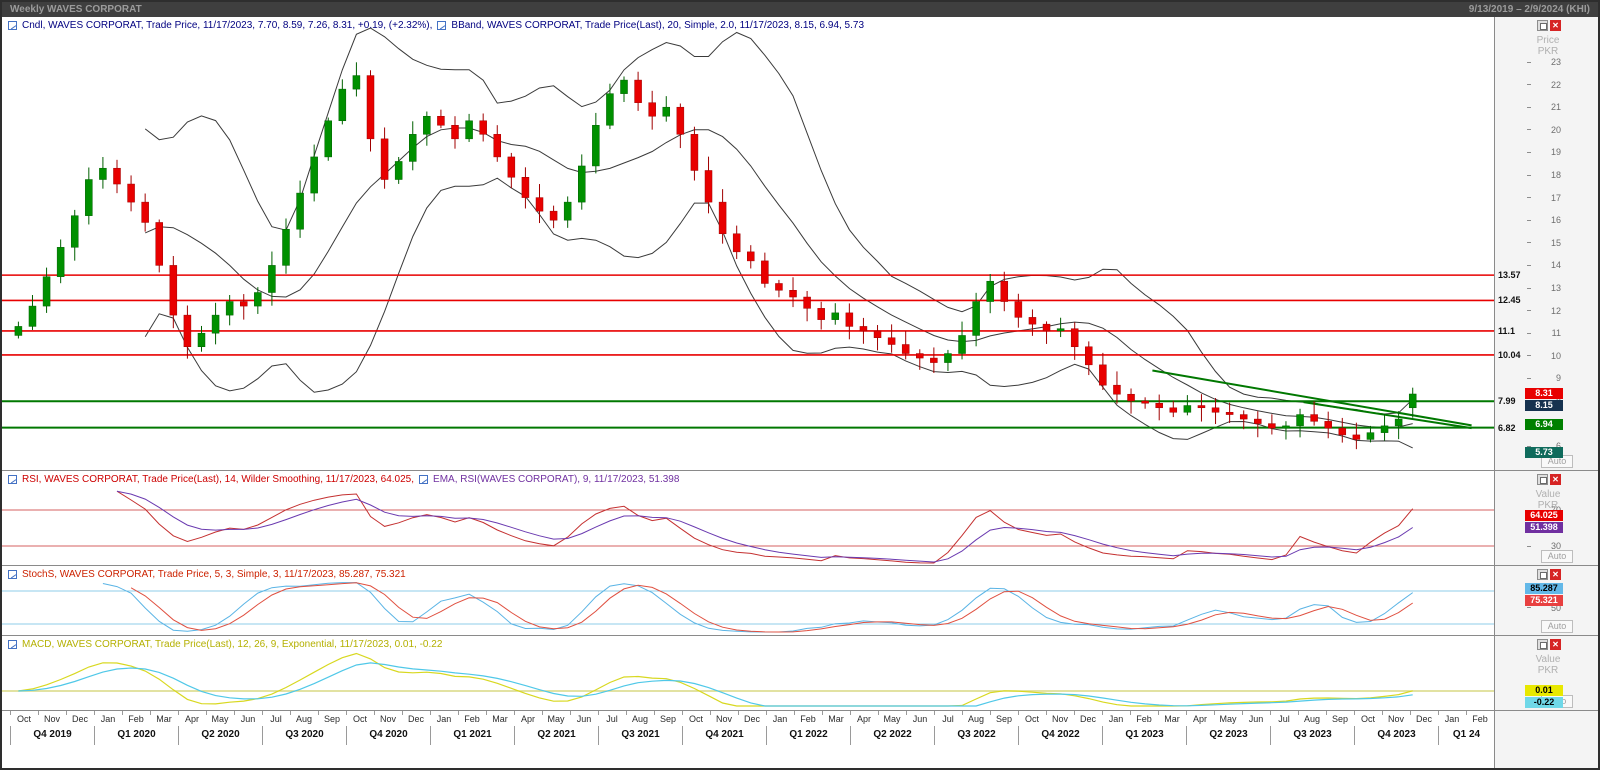 Image resolution: width=1600 pixels, height=770 pixels. What do you see at coordinates (1558, 378) in the screenshot?
I see `axis-tick-label: 9` at bounding box center [1558, 378].